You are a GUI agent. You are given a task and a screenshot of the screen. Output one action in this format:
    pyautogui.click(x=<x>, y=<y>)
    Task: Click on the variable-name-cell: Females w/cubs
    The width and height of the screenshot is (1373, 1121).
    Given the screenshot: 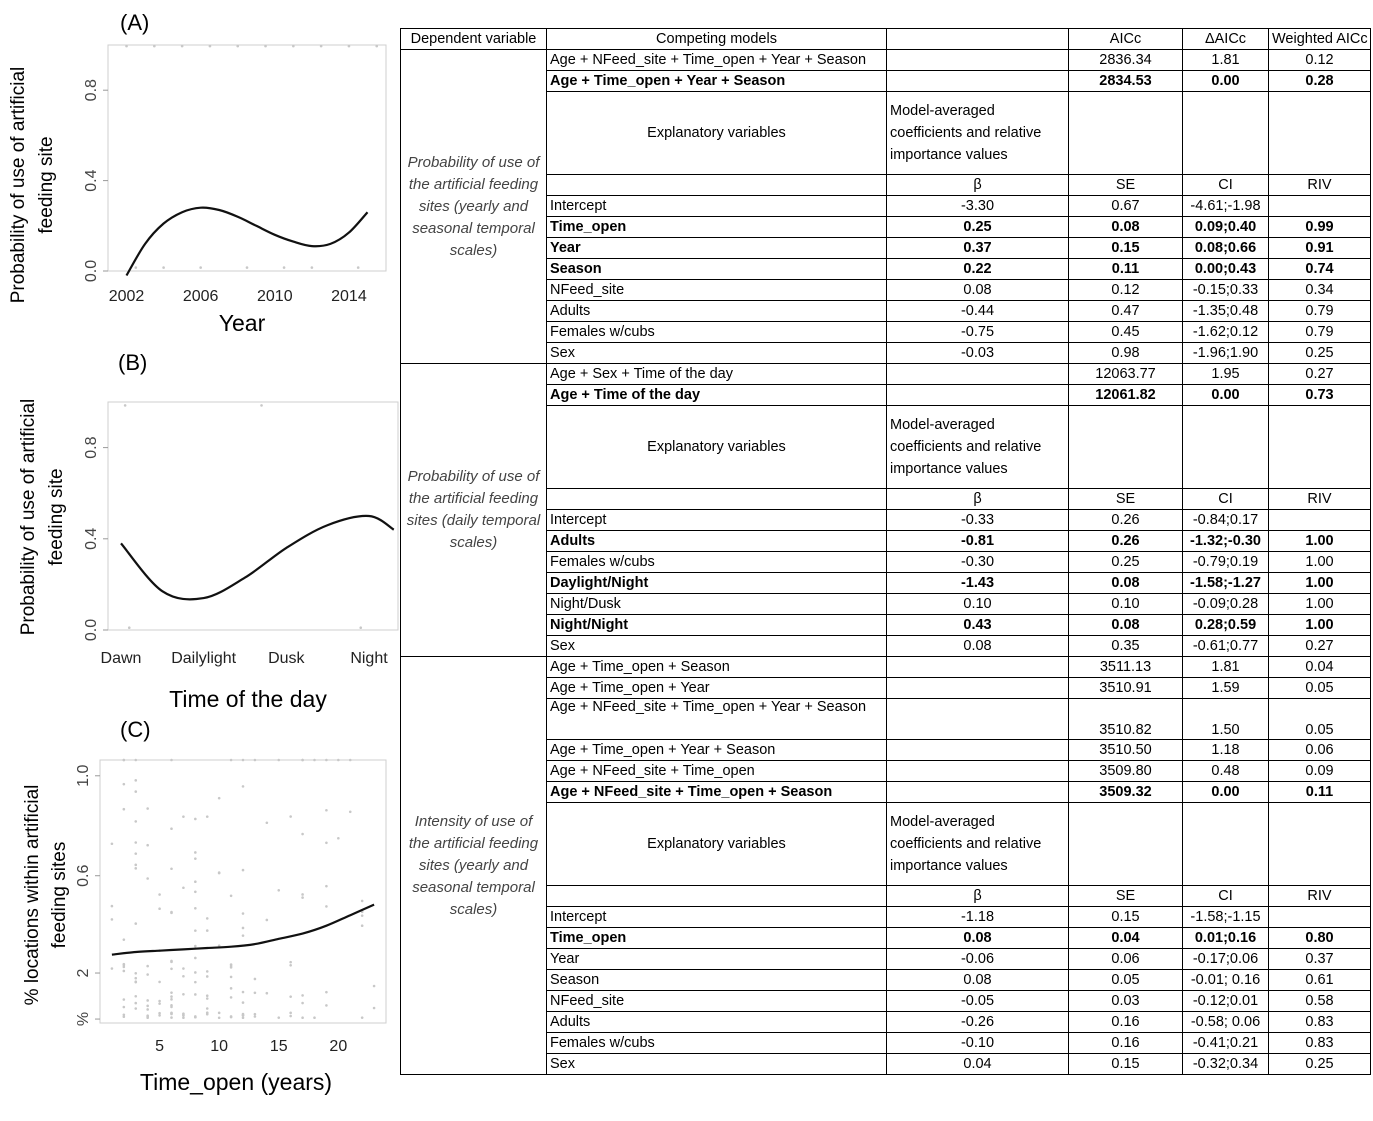 What is the action you would take?
    pyautogui.click(x=716, y=562)
    